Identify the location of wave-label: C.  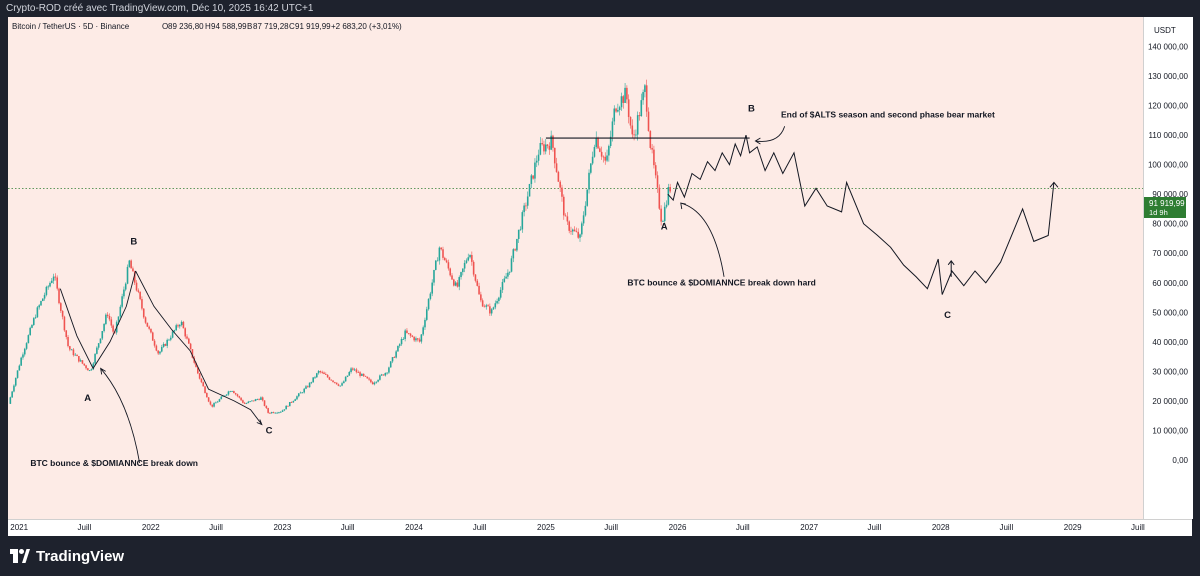
(947, 315).